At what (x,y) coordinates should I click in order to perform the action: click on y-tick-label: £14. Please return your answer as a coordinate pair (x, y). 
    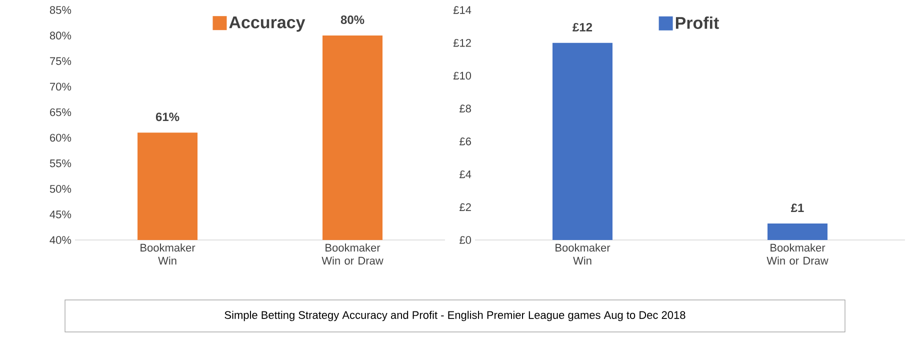
    Looking at the image, I should click on (462, 10).